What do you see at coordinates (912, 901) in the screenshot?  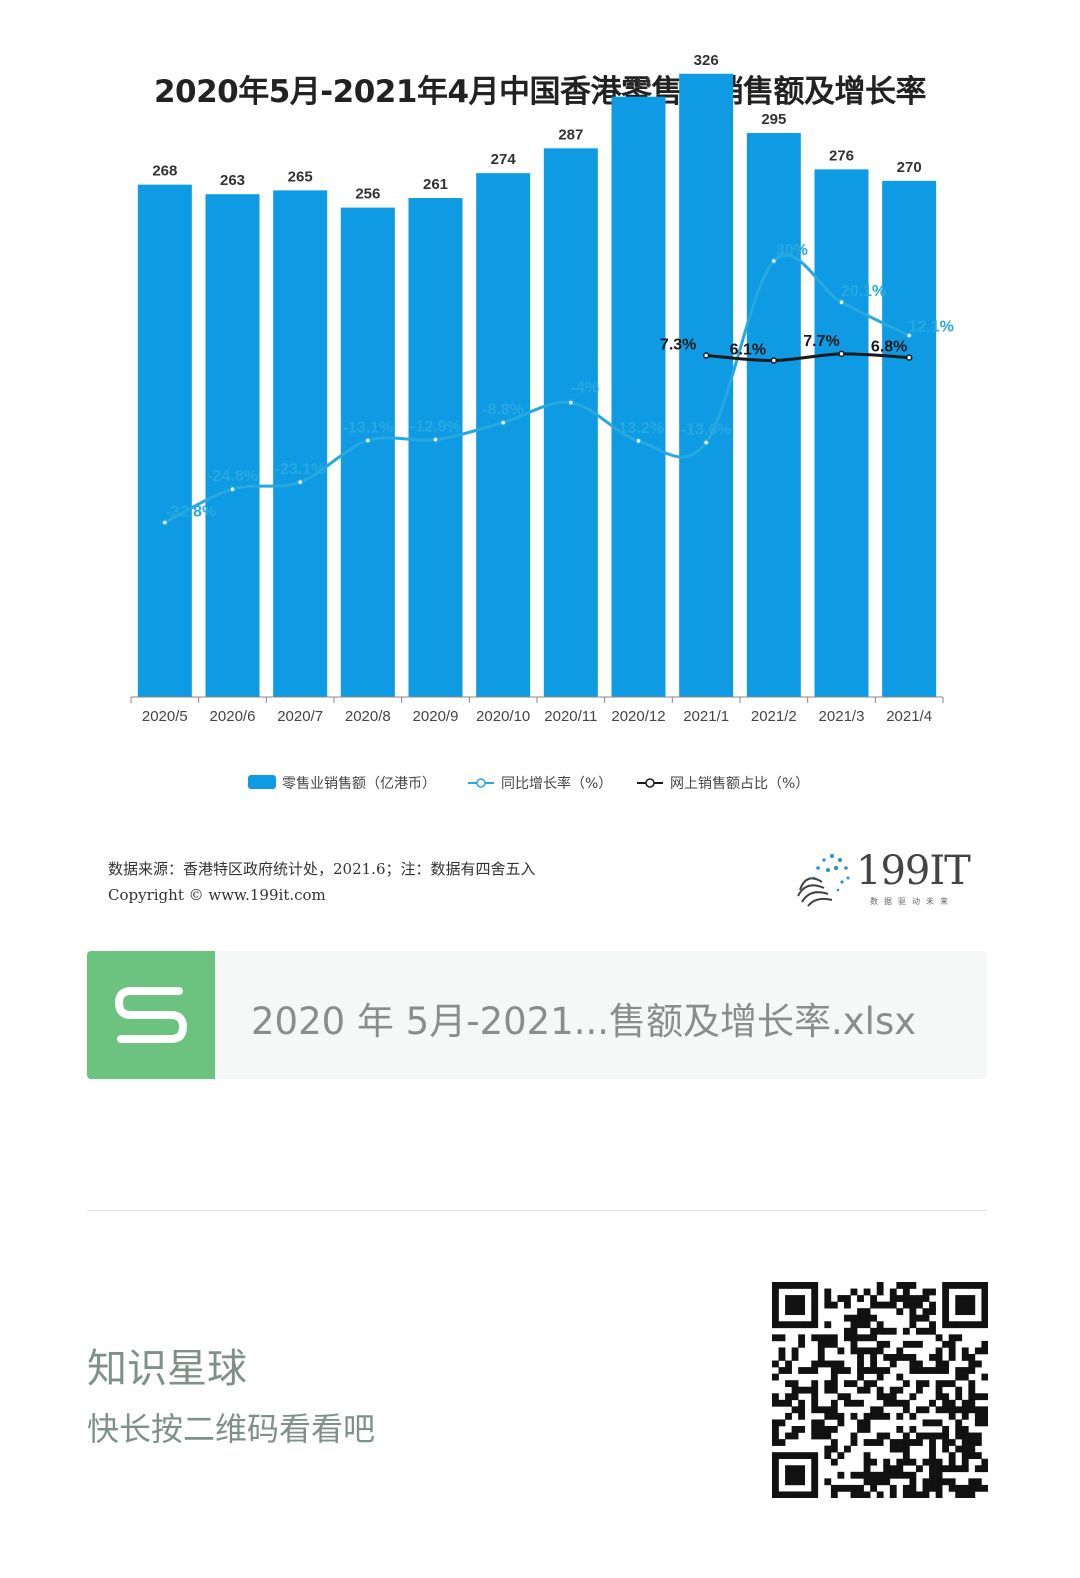 I see `brand-tagline: 数据驱动未来` at bounding box center [912, 901].